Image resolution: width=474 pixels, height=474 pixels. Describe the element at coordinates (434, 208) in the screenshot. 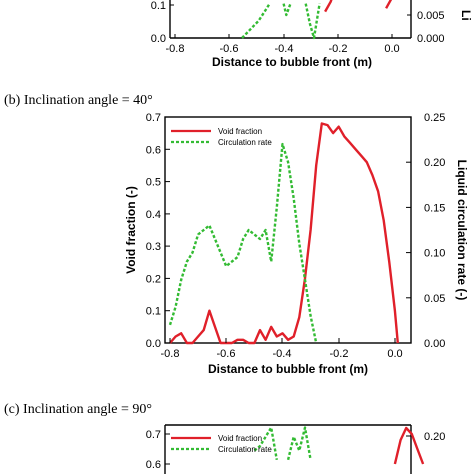

I see `panel-b-right-tick-label: 0.15` at that location.